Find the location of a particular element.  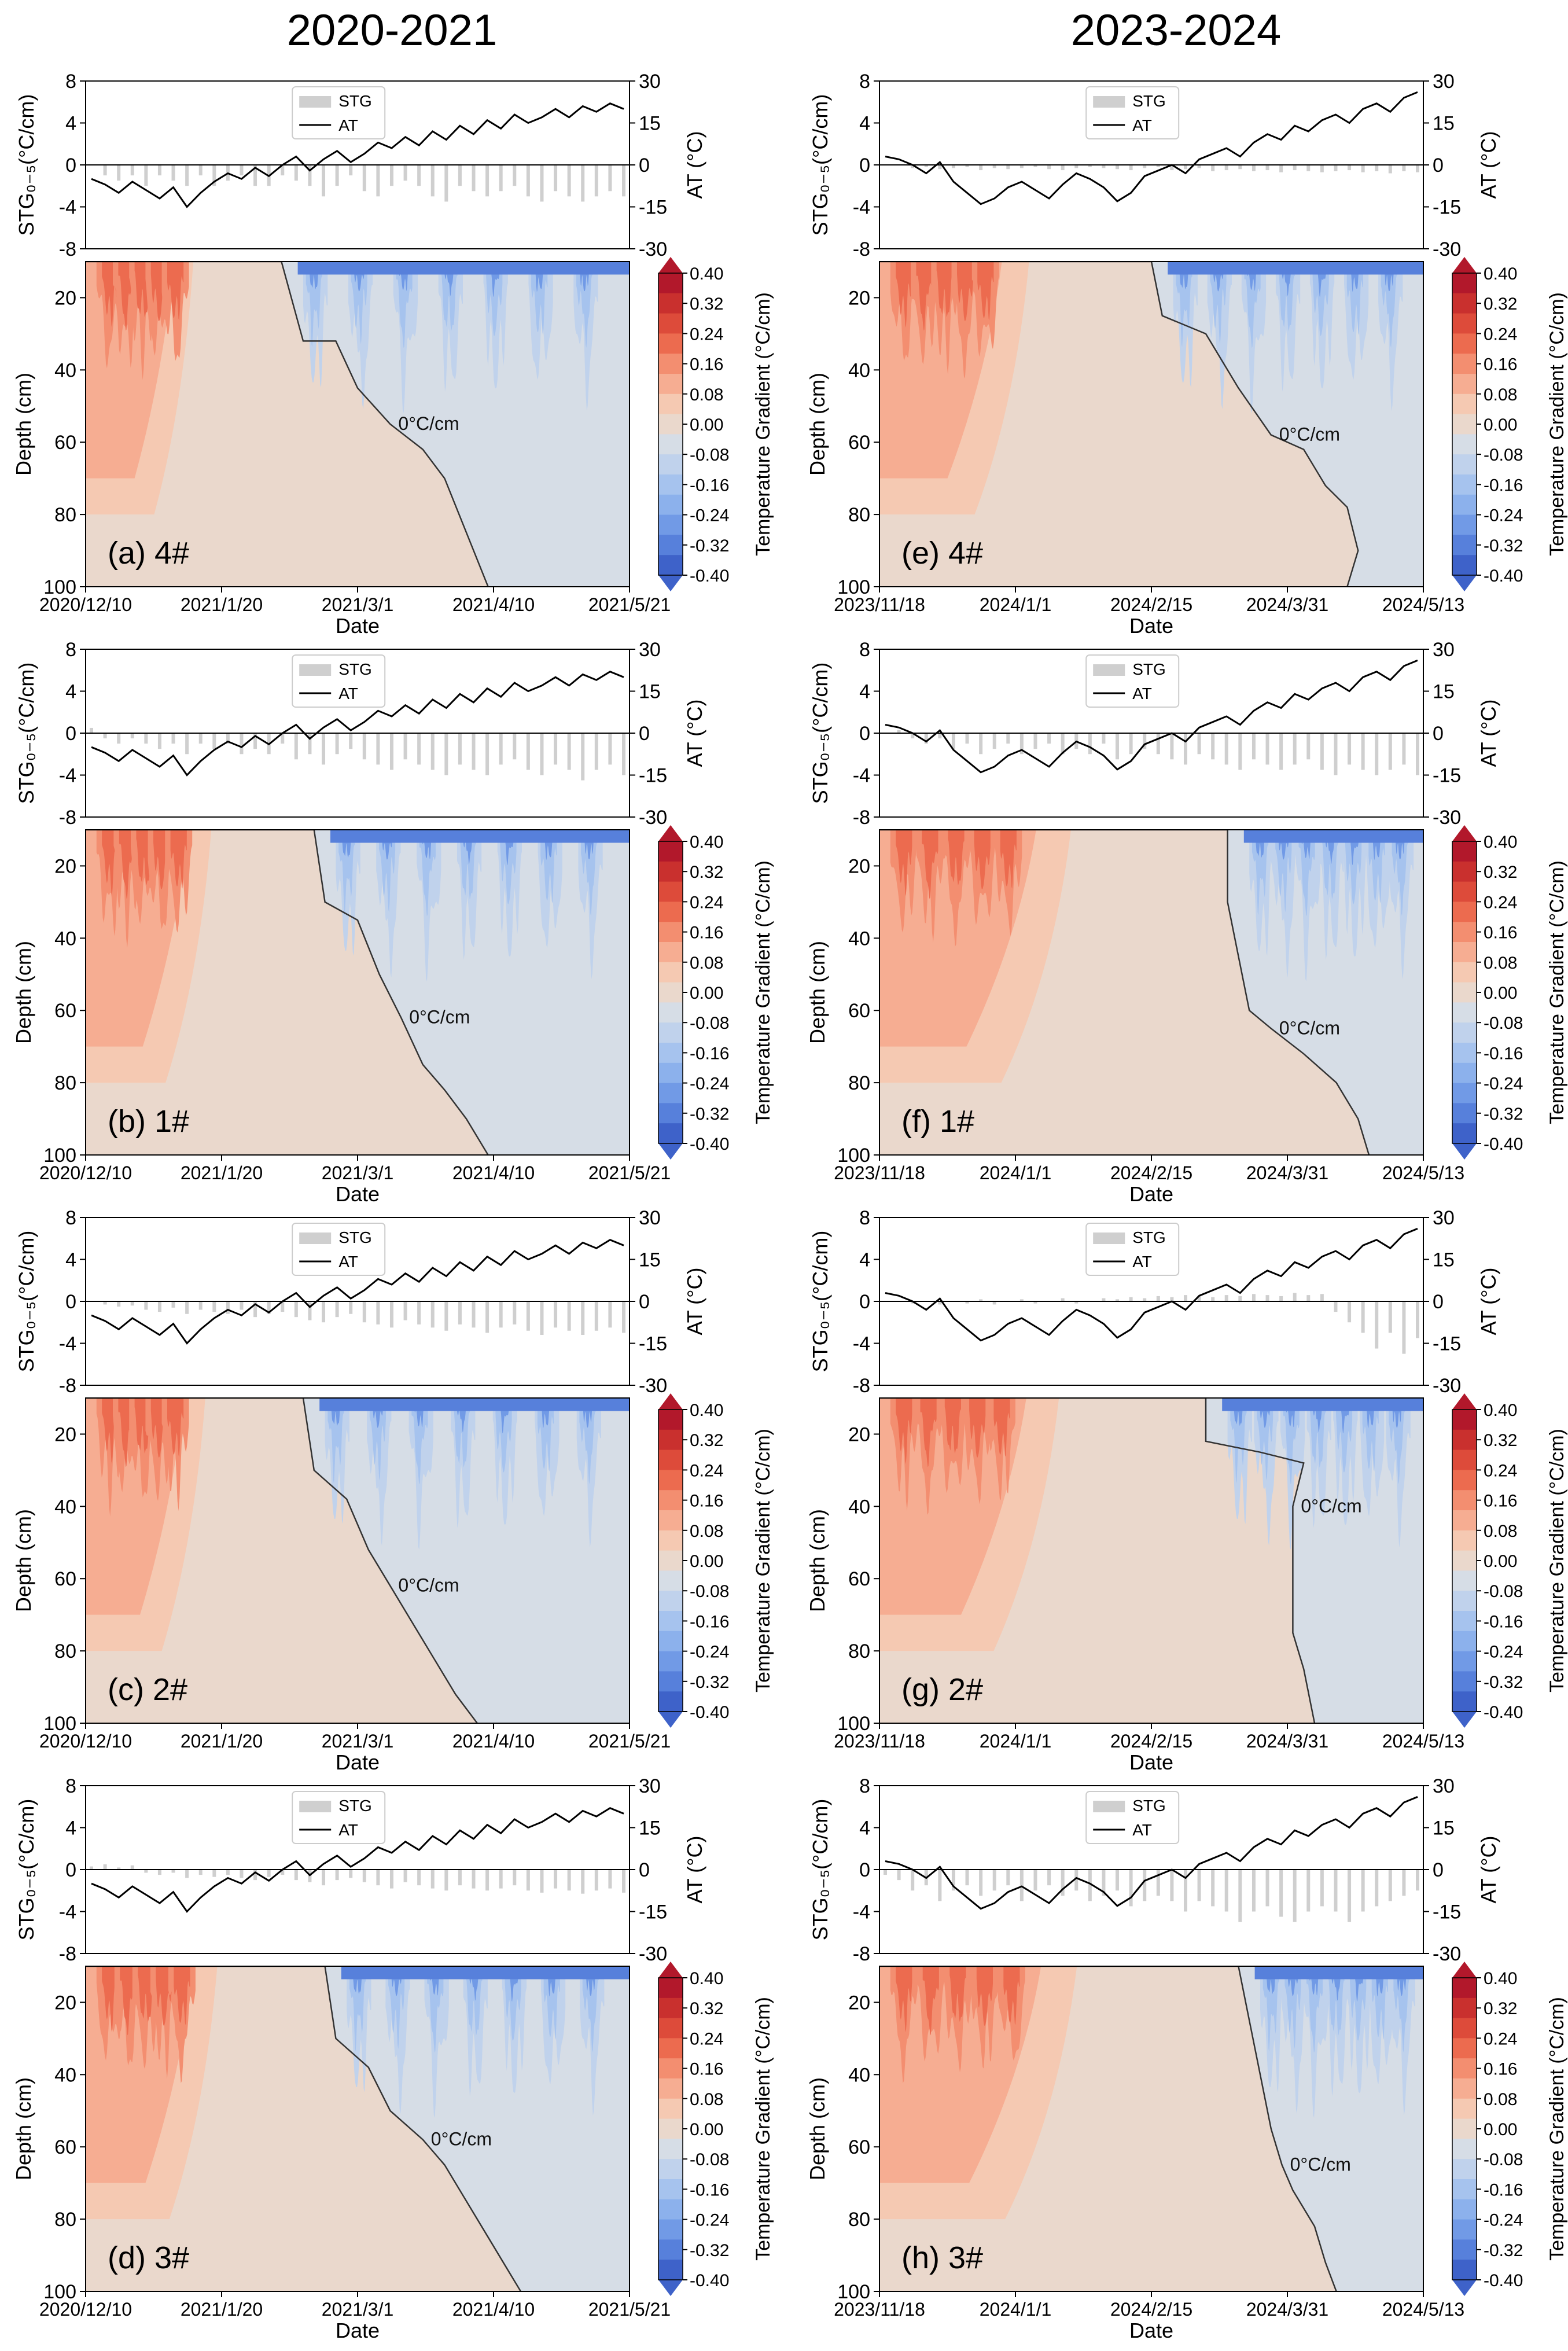

date-tick-label: 2021/4/10 is located at coordinates (493, 2309).